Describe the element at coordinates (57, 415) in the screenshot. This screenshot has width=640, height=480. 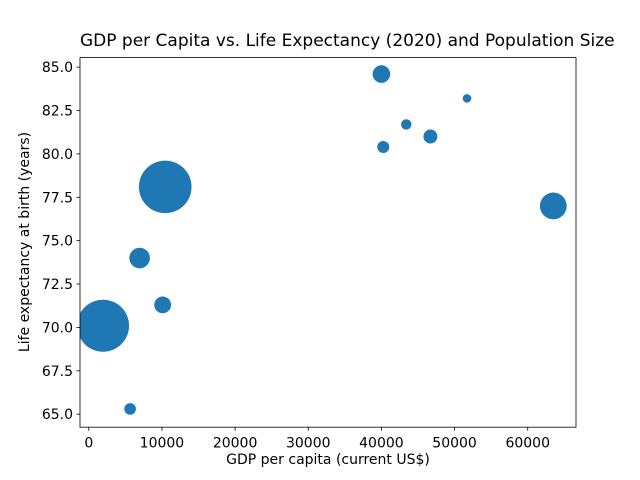
I see `y-tick-label: 65.0` at that location.